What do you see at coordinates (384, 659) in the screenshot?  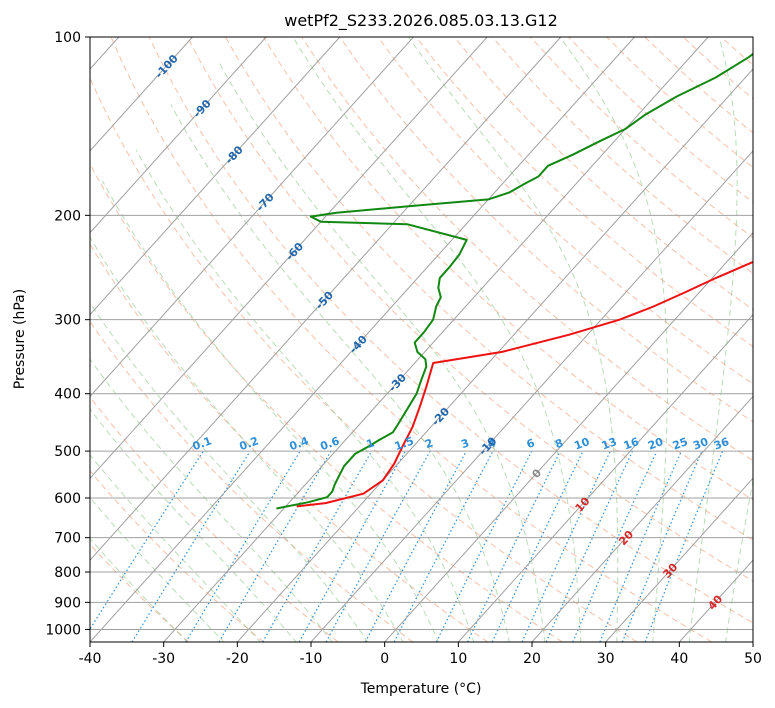 I see `x-tick-label: 0` at bounding box center [384, 659].